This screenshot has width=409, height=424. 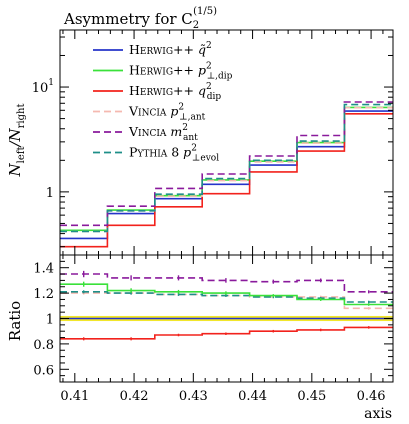 I want to click on ratio-y-tick-label: 1.4, so click(x=43, y=269).